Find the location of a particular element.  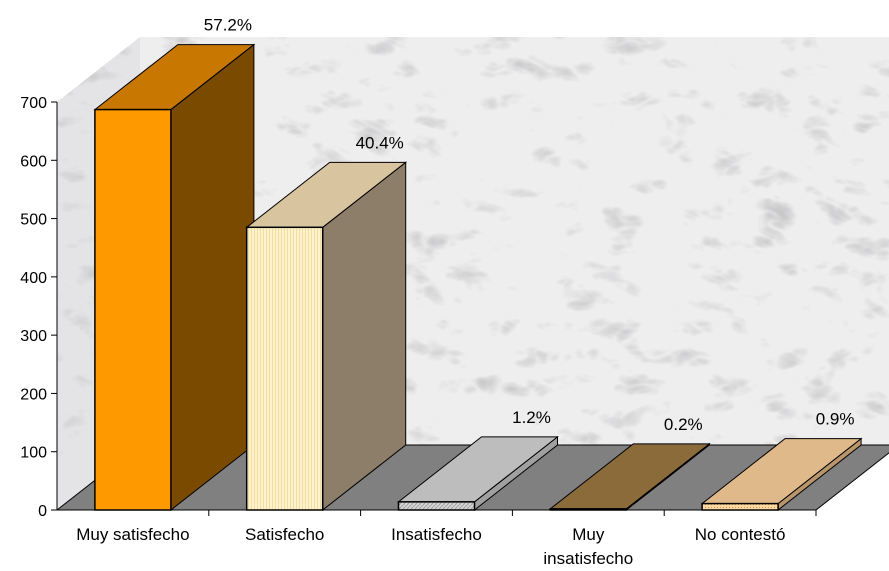

category-label: Satisfecho is located at coordinates (284, 534).